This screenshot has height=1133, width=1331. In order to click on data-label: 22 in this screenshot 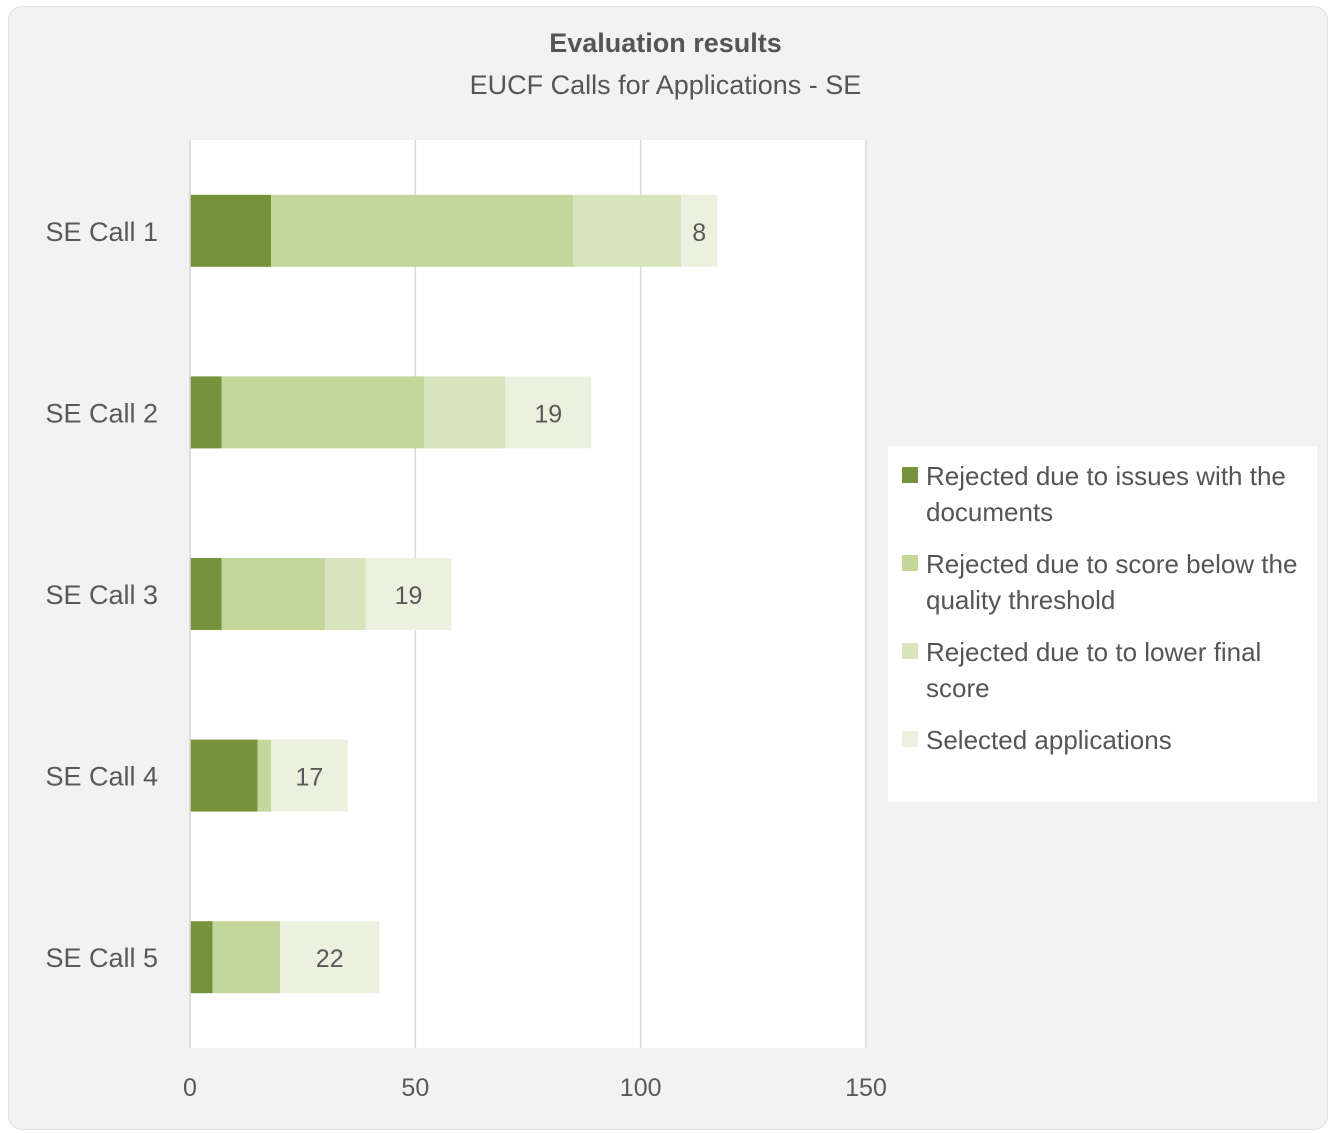, I will do `click(330, 959)`.